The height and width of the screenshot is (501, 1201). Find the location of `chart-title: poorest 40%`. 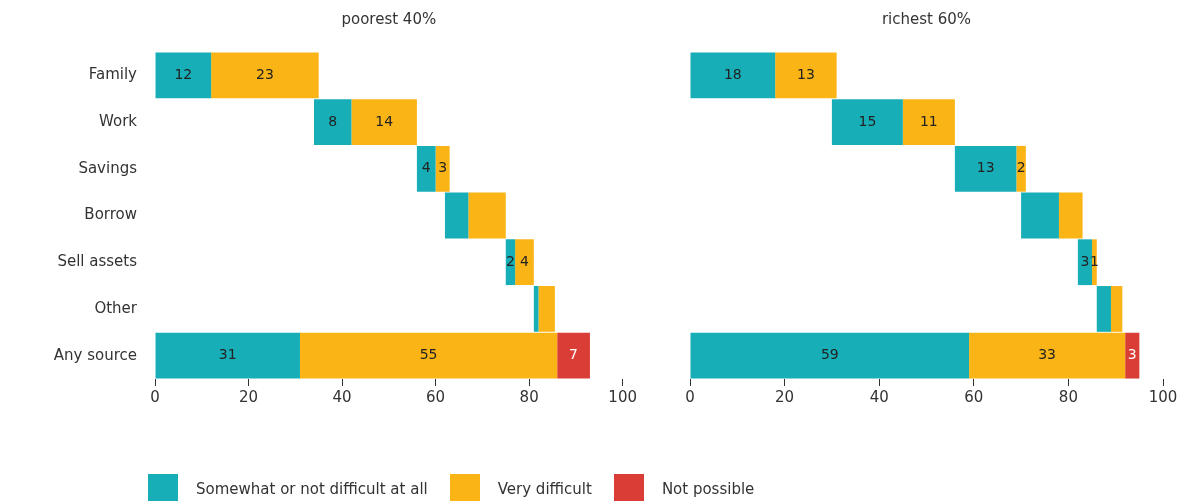

chart-title: poorest 40% is located at coordinates (389, 19).